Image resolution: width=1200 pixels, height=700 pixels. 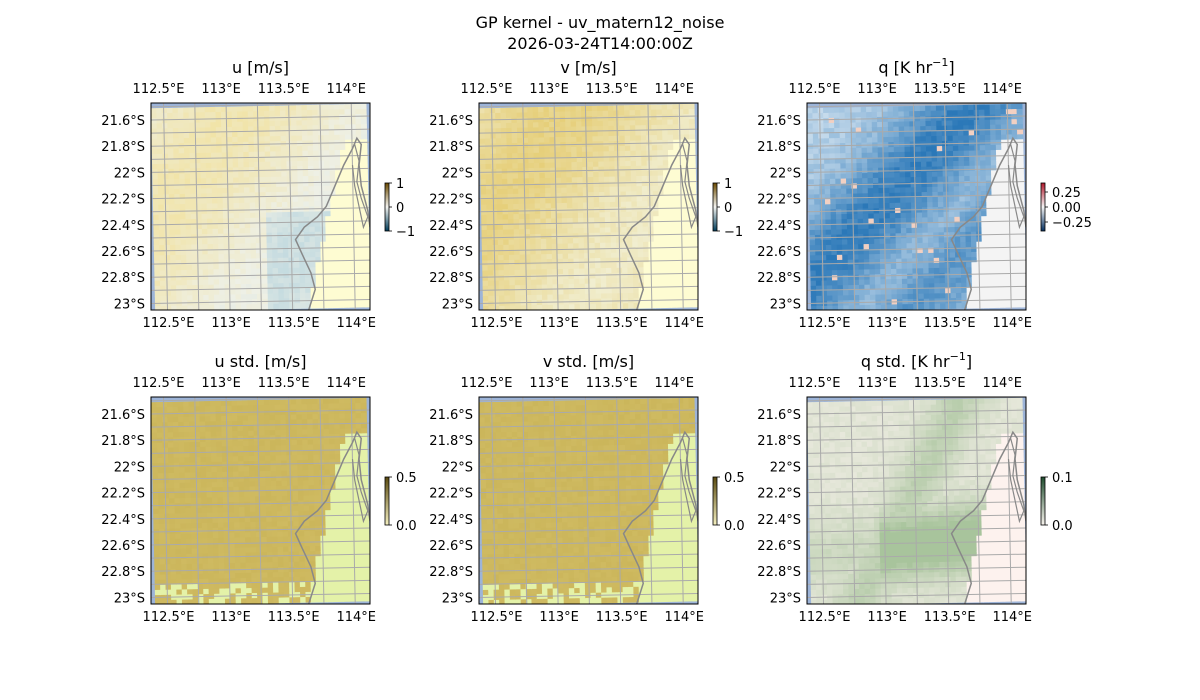 I want to click on figure-title-line2: 2026-03-24T14:00:00Z, so click(x=600, y=43).